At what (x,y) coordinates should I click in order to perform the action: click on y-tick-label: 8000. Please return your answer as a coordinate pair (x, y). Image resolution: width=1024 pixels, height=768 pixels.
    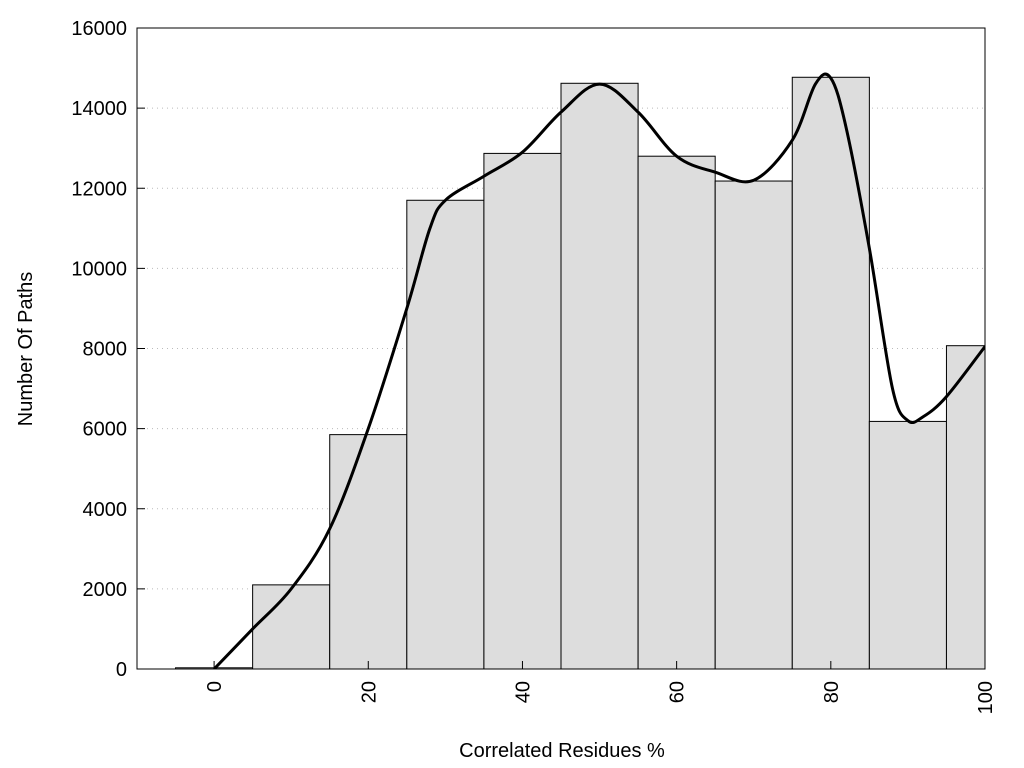
    Looking at the image, I should click on (105, 350).